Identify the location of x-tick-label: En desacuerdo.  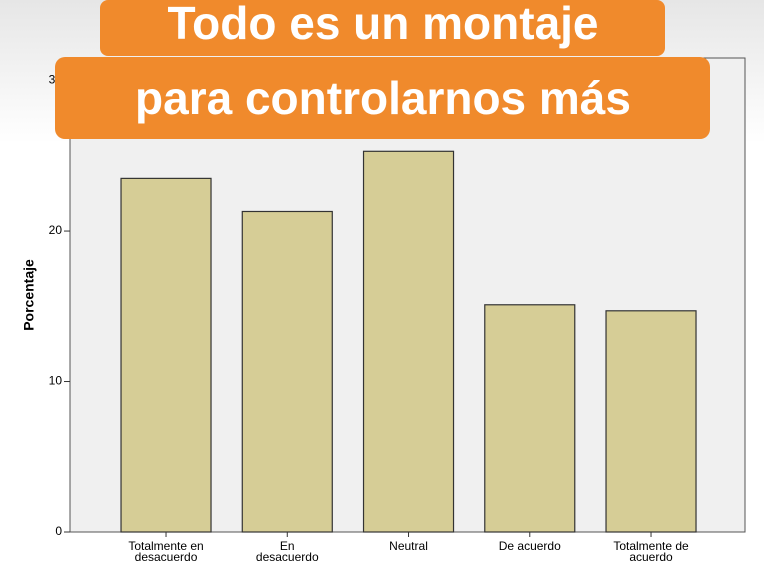
(287, 552).